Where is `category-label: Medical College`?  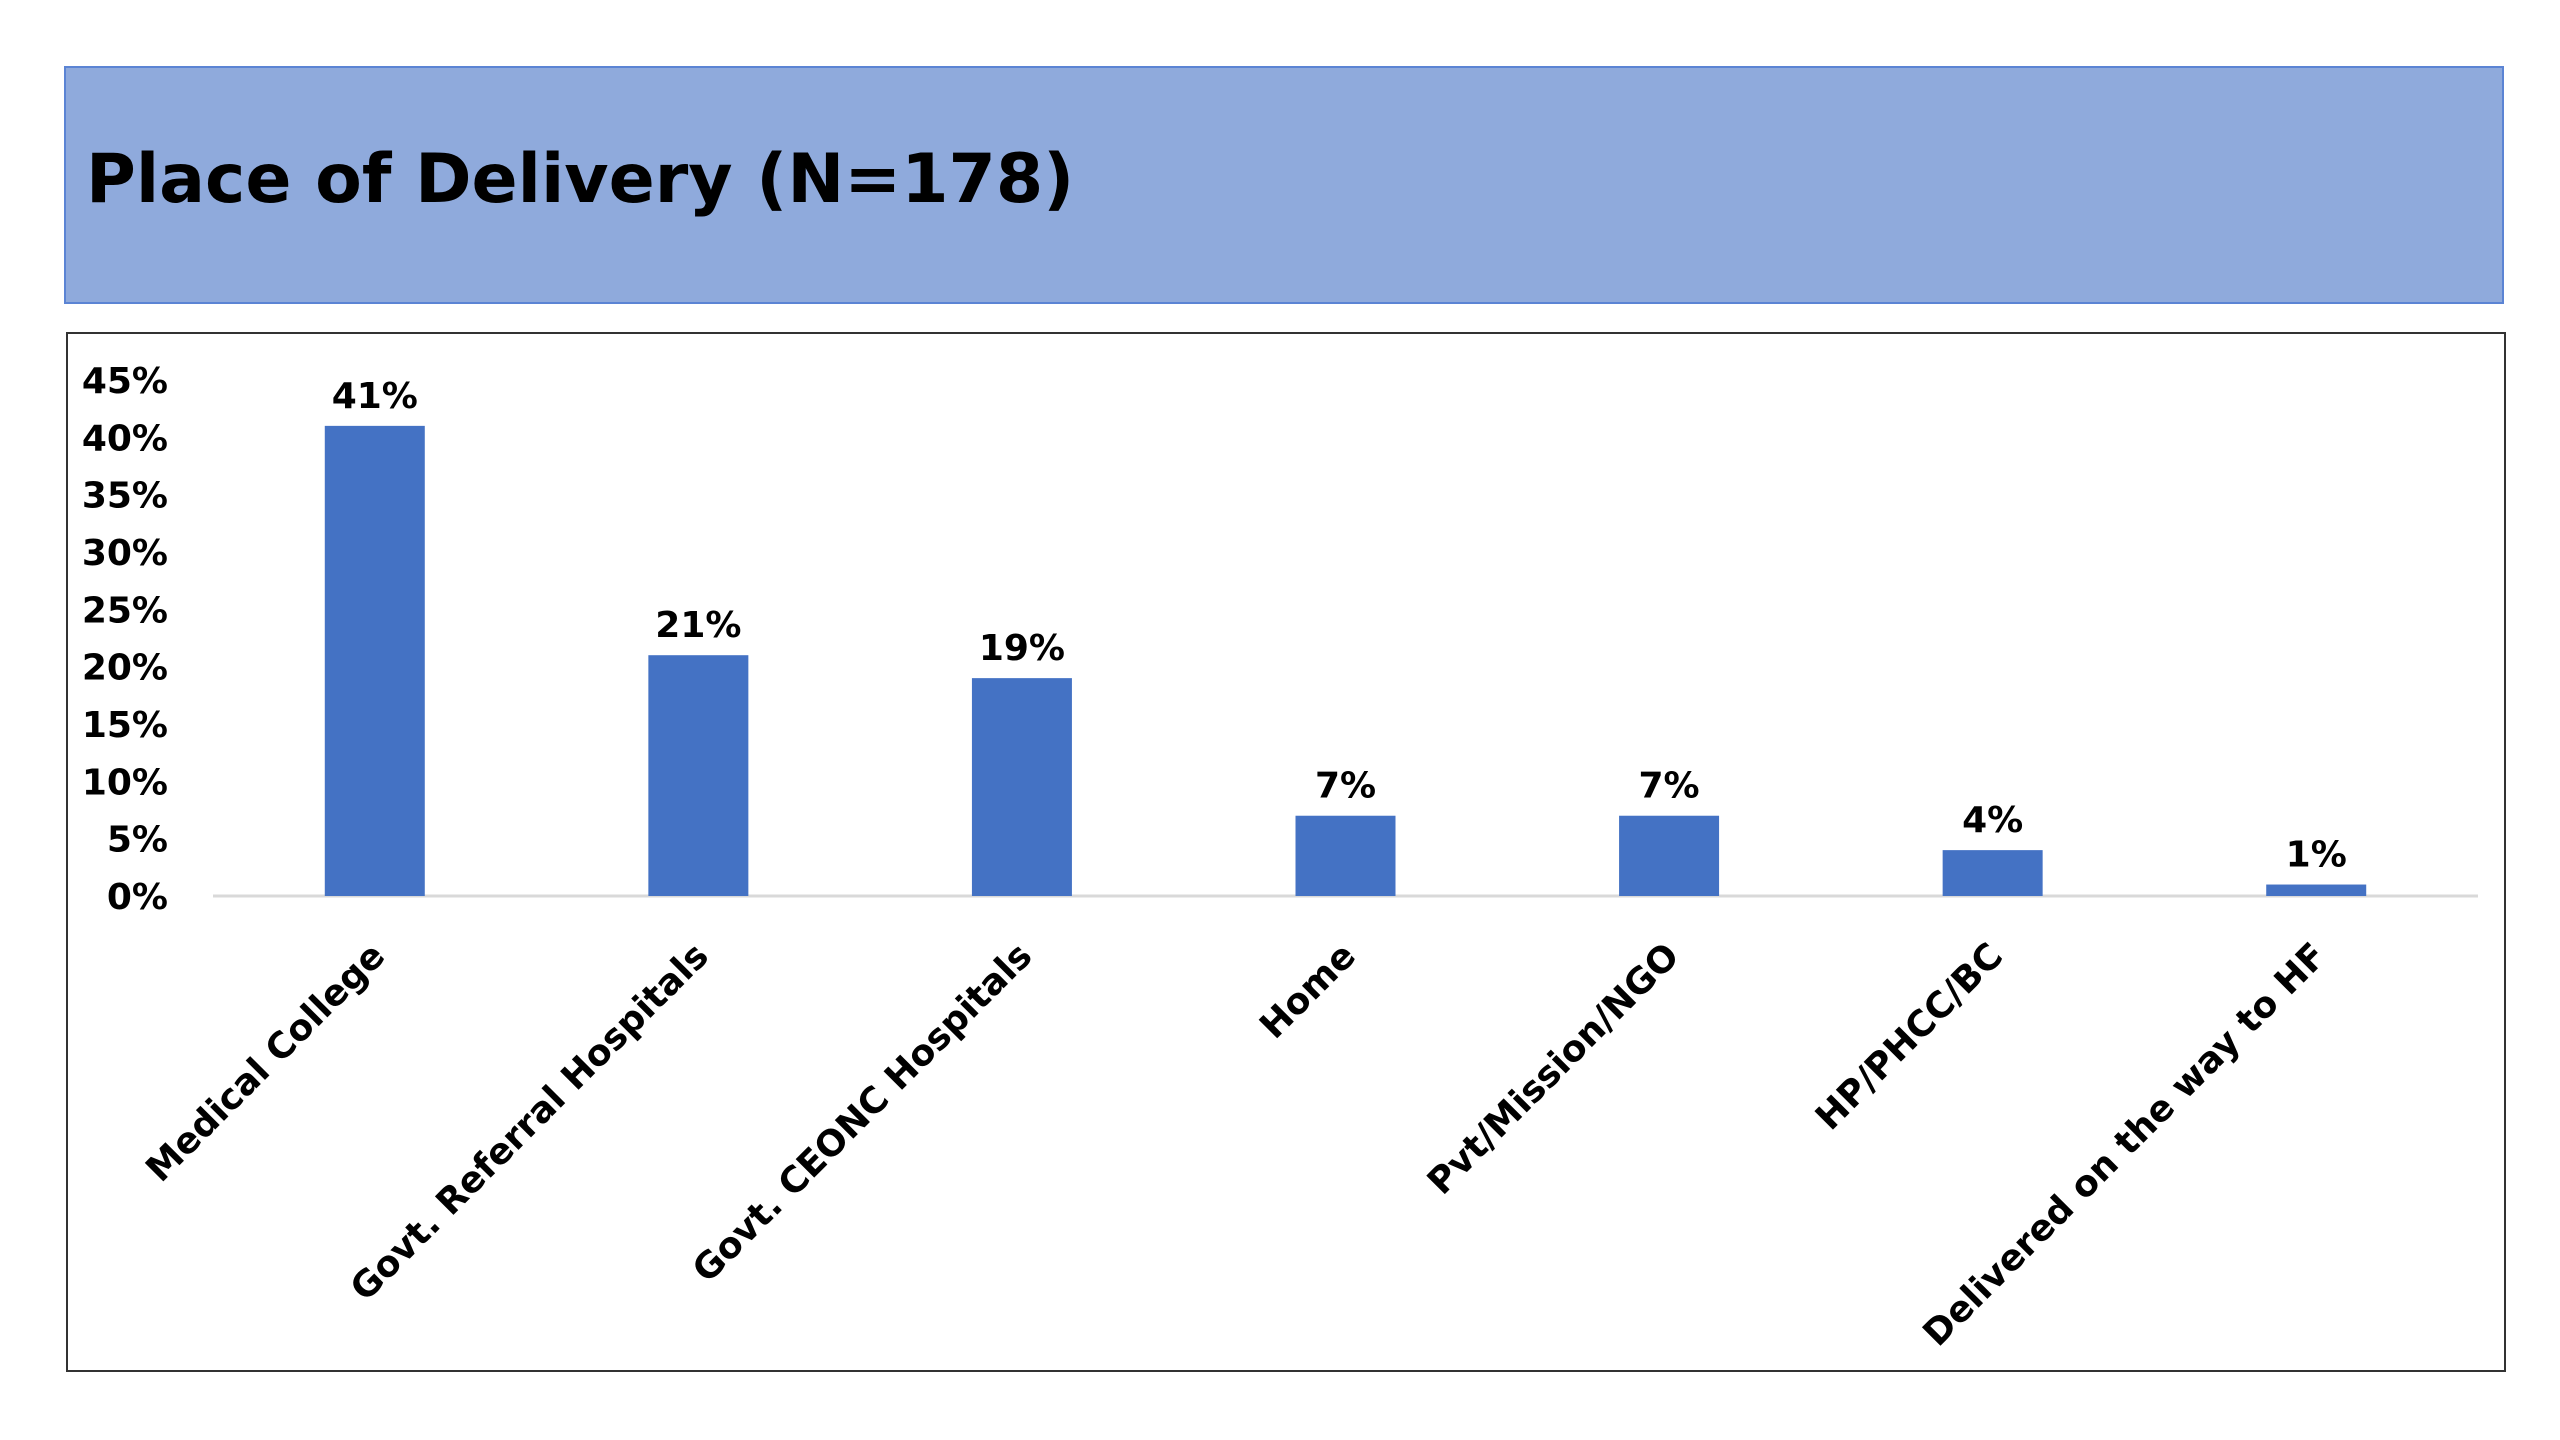 category-label: Medical College is located at coordinates (265, 1062).